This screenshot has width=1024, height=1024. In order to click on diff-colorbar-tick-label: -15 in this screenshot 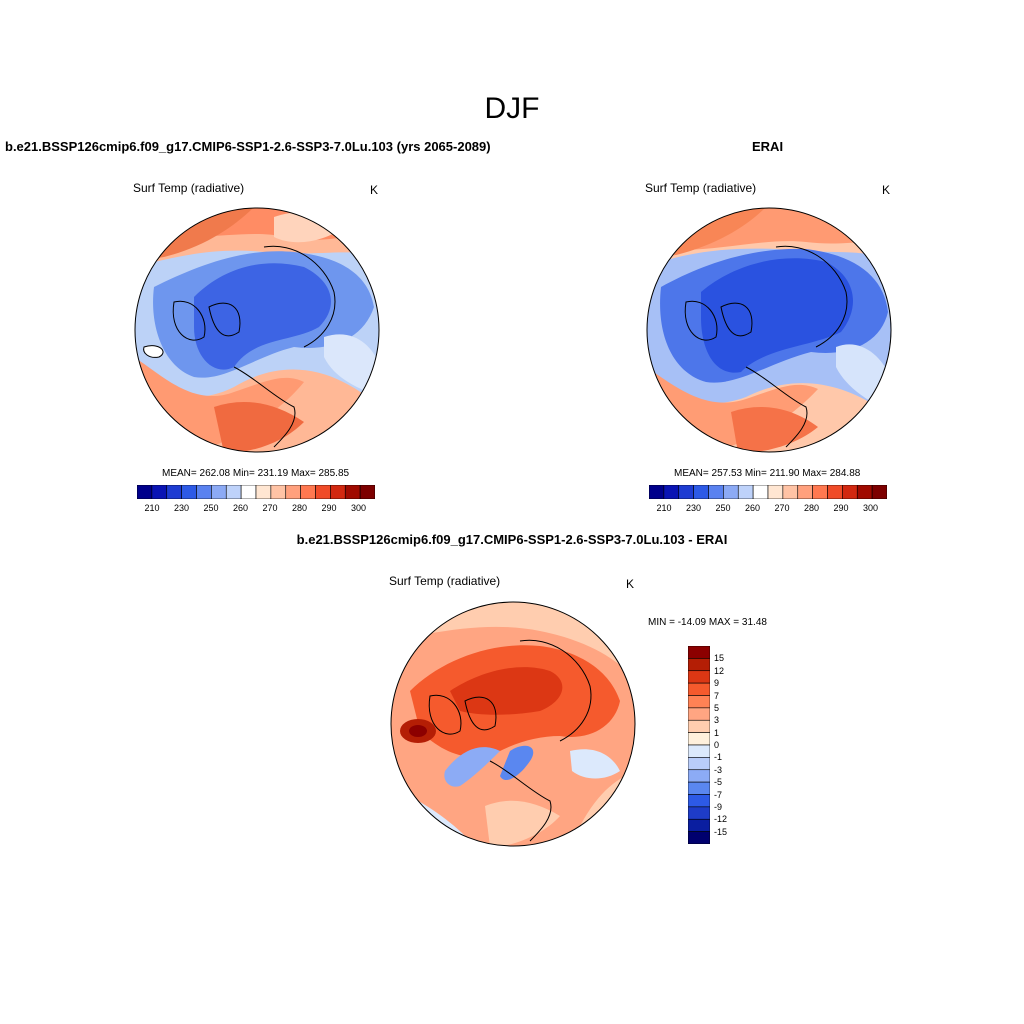, I will do `click(721, 831)`.